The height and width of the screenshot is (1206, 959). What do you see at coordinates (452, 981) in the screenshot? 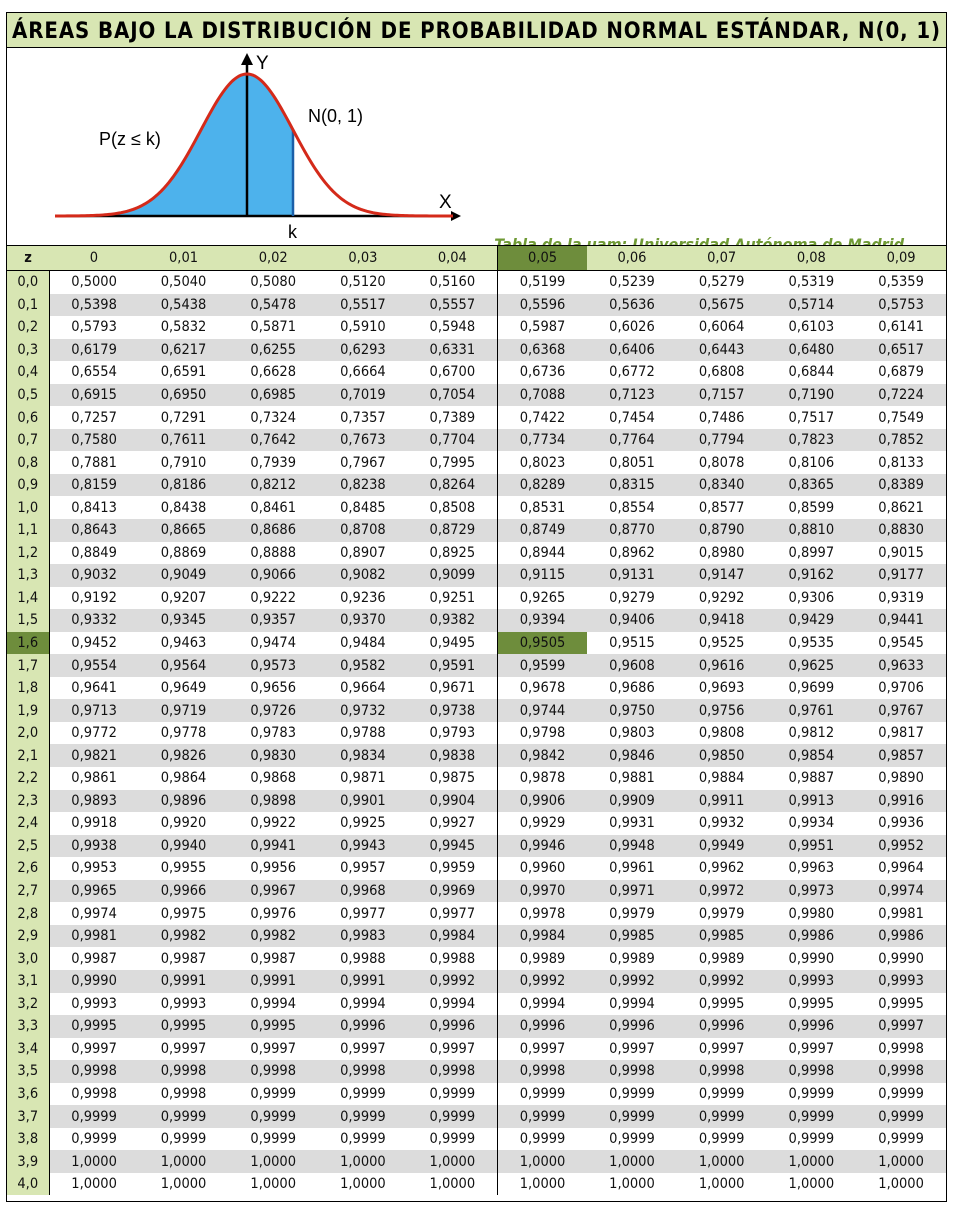
I see `probability-cell: 0,9992` at bounding box center [452, 981].